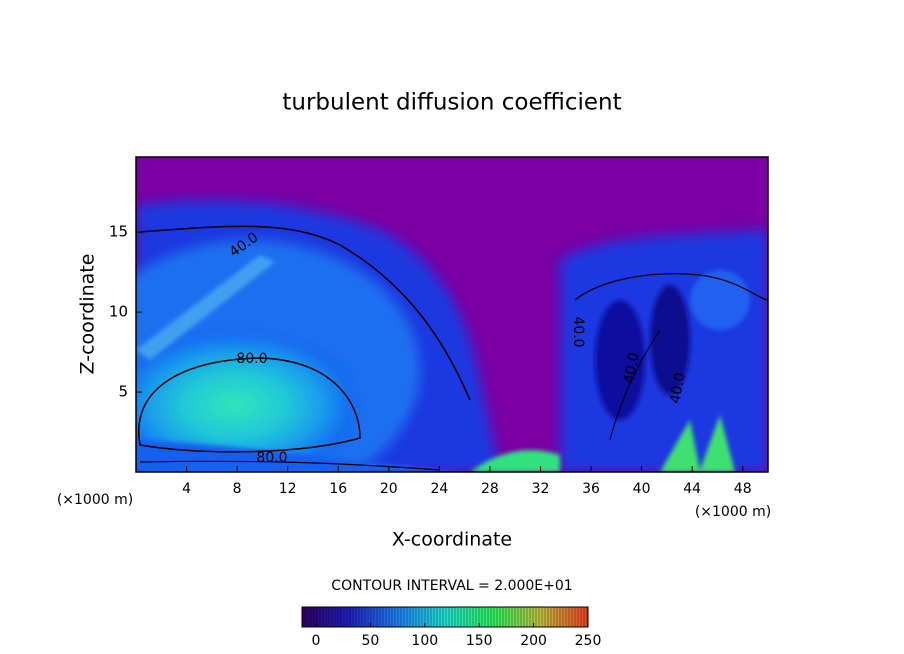 The width and height of the screenshot is (904, 654). What do you see at coordinates (451, 103) in the screenshot?
I see `chart-title: turbulent diffusion coefficient` at bounding box center [451, 103].